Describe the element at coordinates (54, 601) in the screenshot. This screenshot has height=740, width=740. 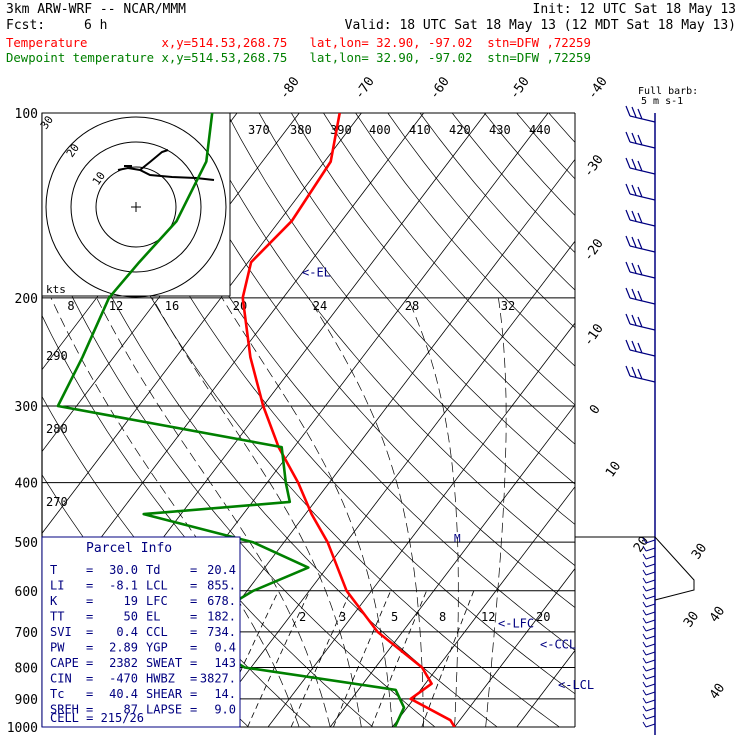
I see `parcel-key: K` at that location.